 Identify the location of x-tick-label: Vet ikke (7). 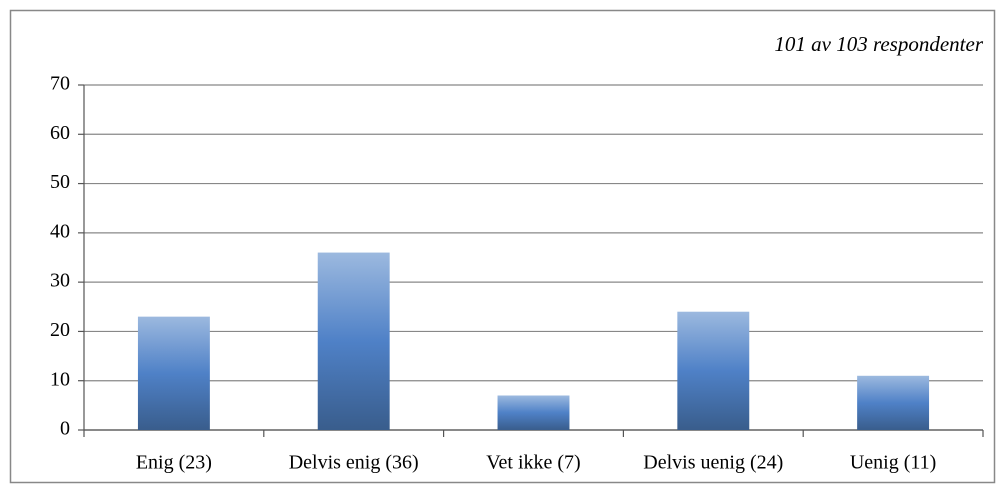
(533, 463).